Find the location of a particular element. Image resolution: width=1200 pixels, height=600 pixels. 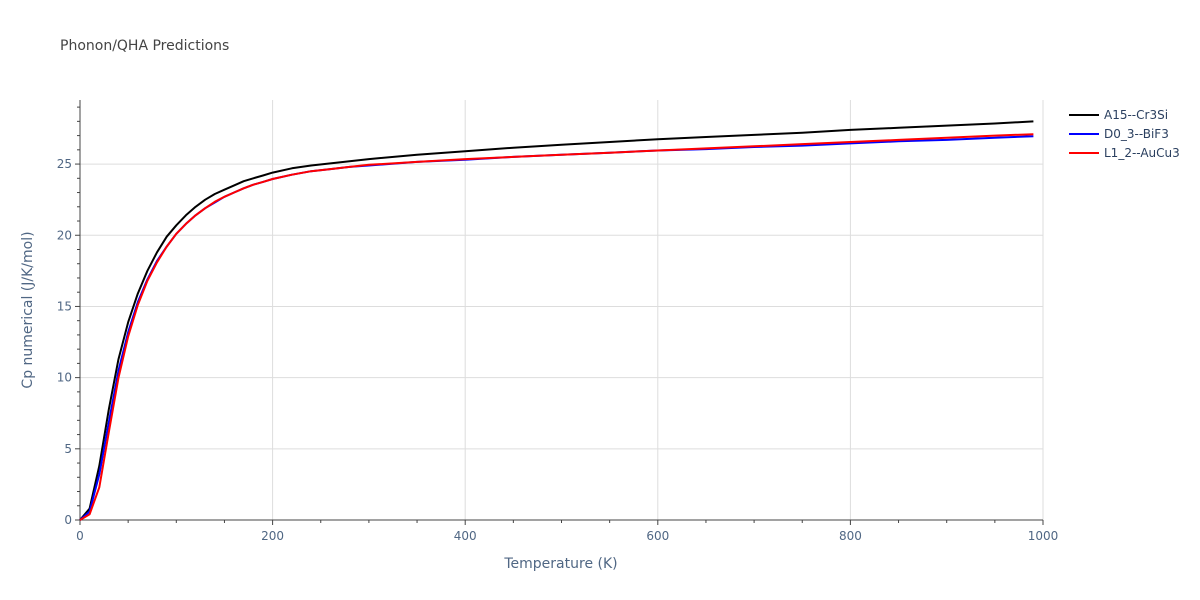

y-tick-label: 5 is located at coordinates (68, 449).